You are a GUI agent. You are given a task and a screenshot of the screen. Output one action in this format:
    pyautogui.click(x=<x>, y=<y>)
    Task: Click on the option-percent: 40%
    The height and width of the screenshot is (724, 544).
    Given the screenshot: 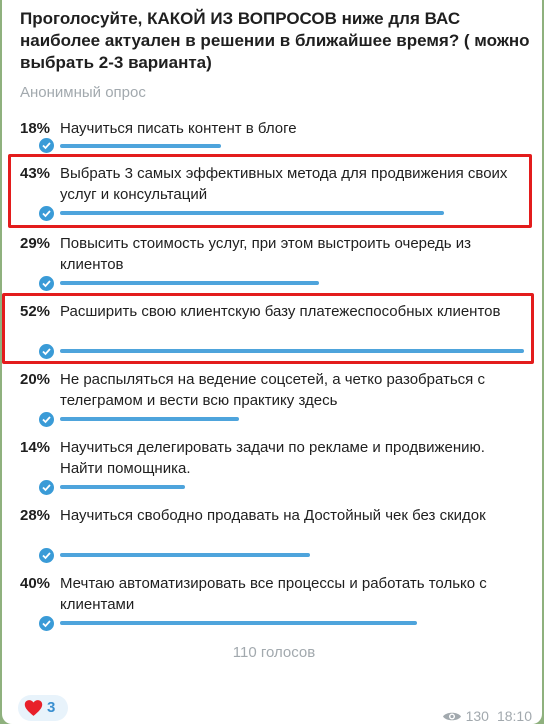 What is the action you would take?
    pyautogui.click(x=35, y=583)
    